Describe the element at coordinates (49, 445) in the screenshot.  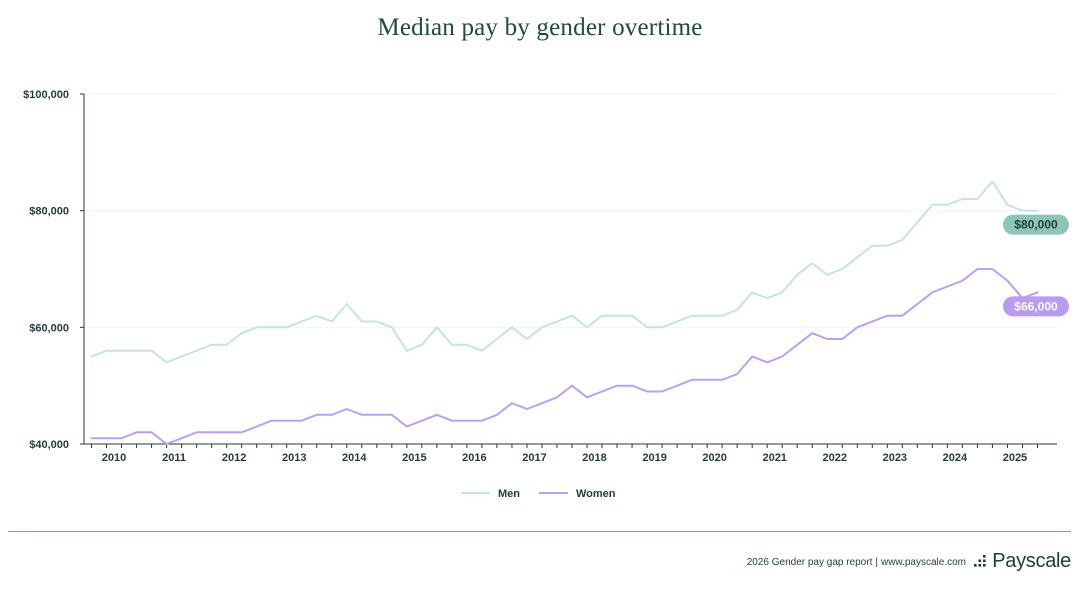
I see `y-tick-label: $40,000` at that location.